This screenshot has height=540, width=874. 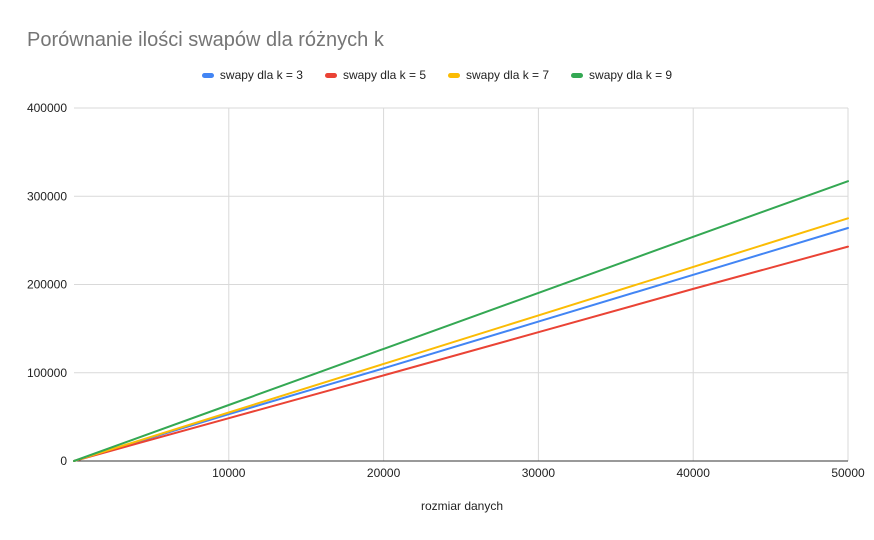 I want to click on legend-item-k9: swapy dla k = 9, so click(x=621, y=75).